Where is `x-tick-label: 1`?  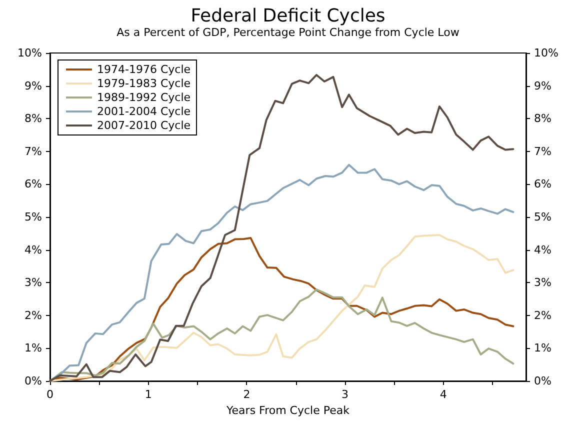 x-tick-label: 1 is located at coordinates (148, 394).